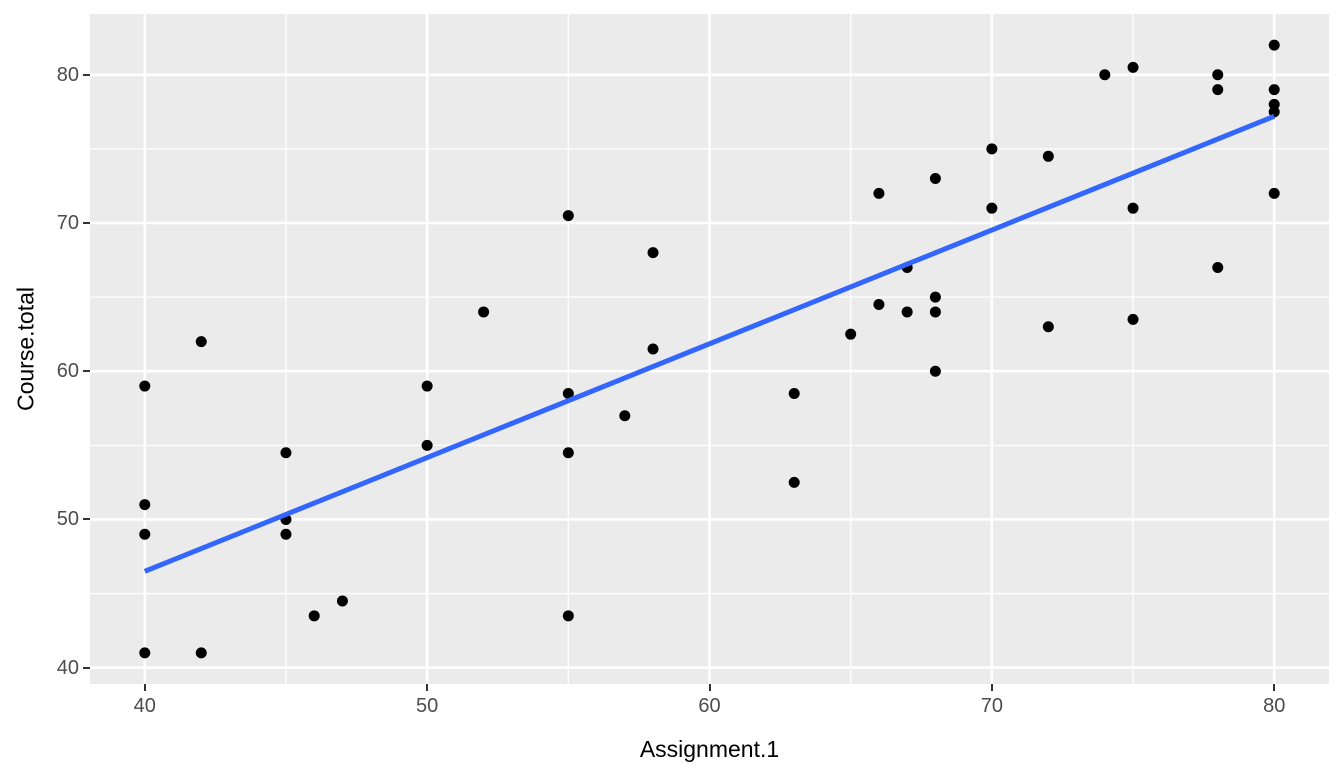  What do you see at coordinates (991, 706) in the screenshot?
I see `x-tick-label: 70` at bounding box center [991, 706].